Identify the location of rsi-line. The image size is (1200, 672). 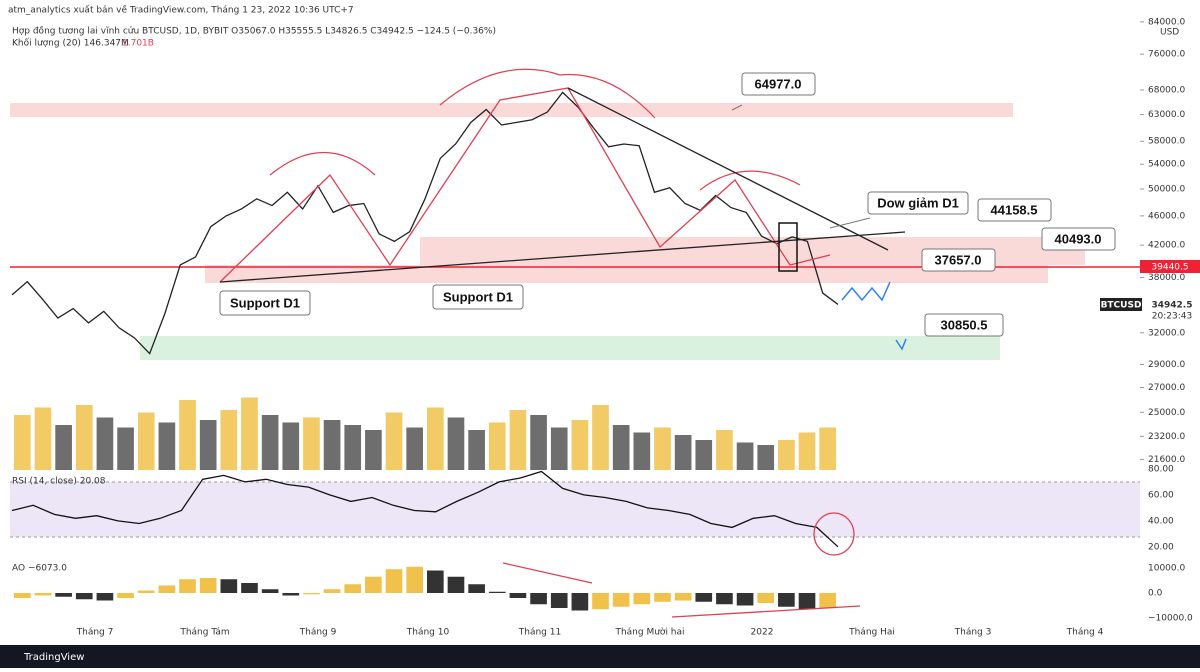
(425, 509).